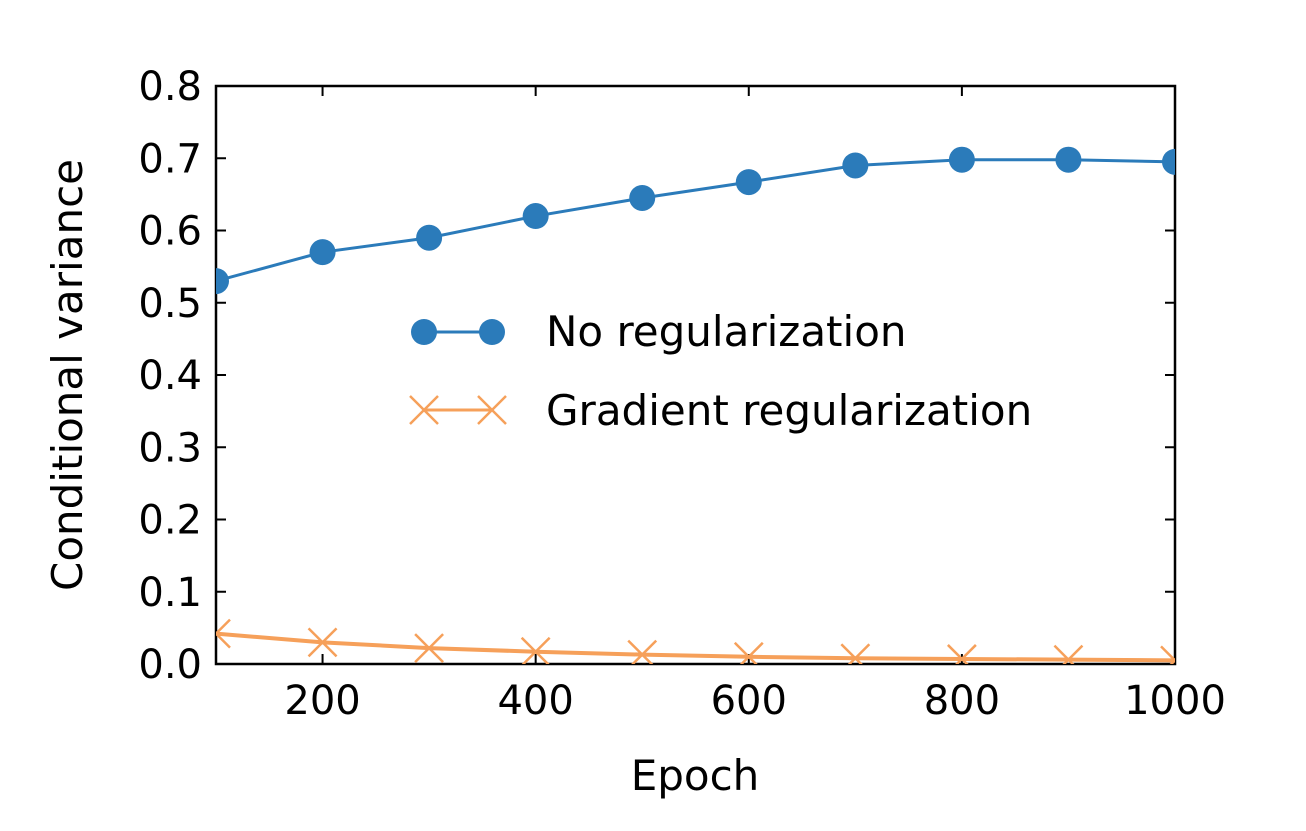  I want to click on x-tick-label: 200, so click(322, 701).